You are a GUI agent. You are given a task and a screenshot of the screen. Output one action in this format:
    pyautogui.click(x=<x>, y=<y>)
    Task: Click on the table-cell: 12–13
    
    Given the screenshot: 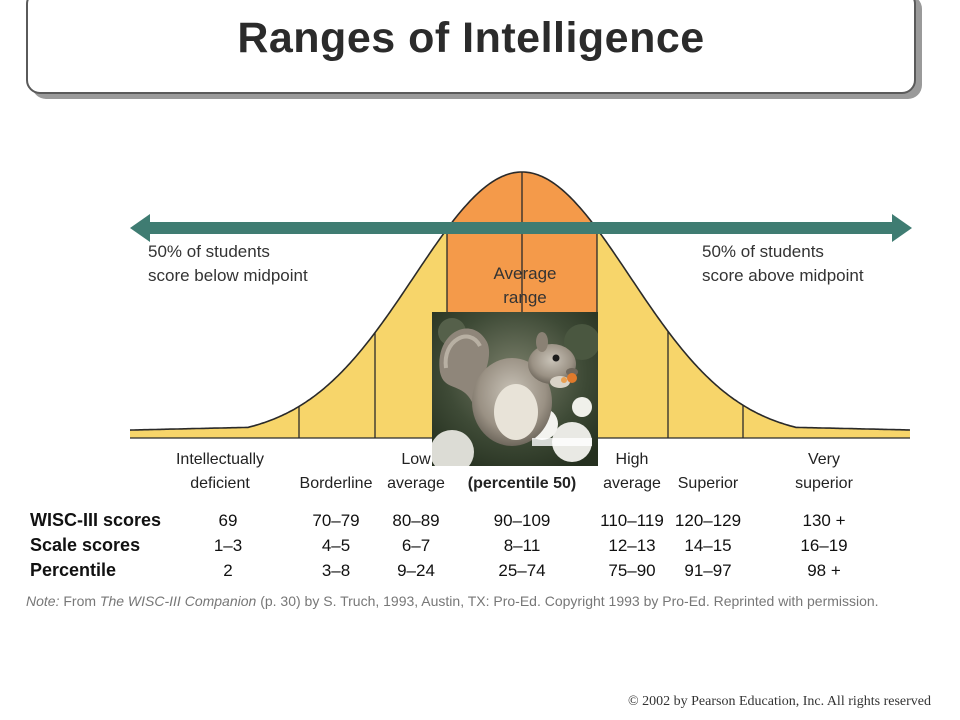 What is the action you would take?
    pyautogui.click(x=632, y=545)
    